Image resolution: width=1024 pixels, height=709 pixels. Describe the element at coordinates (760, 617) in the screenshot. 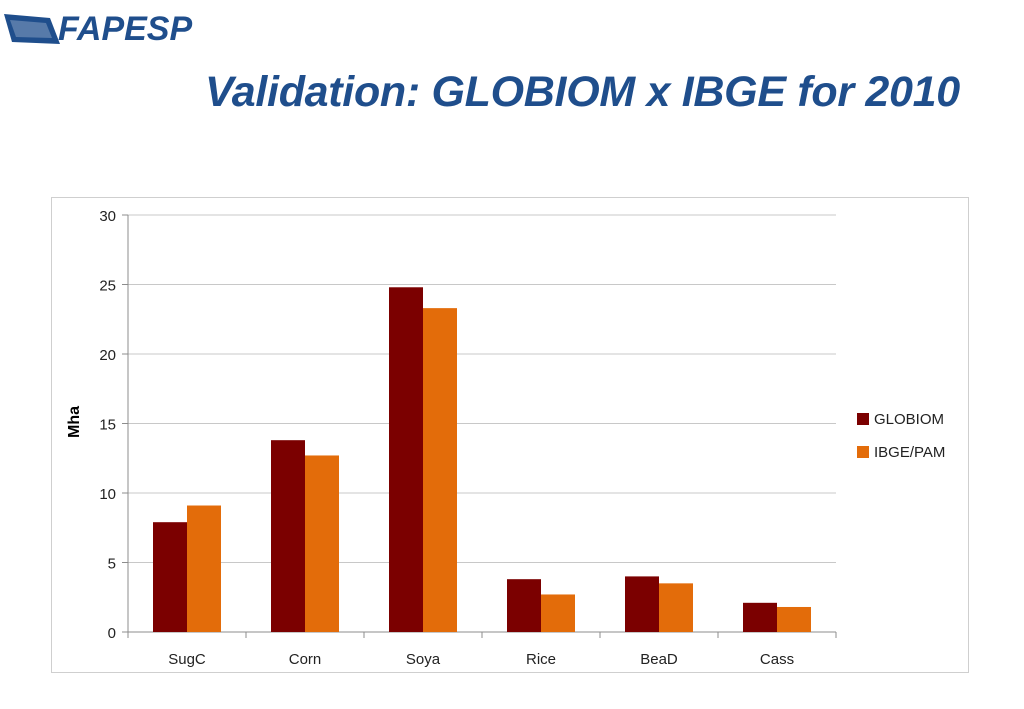

I see `bar-globiom-cass` at that location.